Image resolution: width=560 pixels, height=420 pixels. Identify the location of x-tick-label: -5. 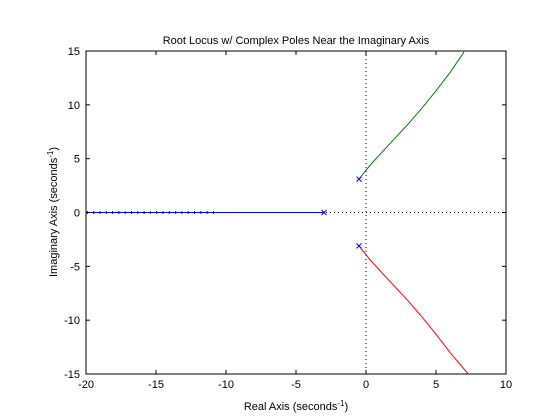
(296, 385).